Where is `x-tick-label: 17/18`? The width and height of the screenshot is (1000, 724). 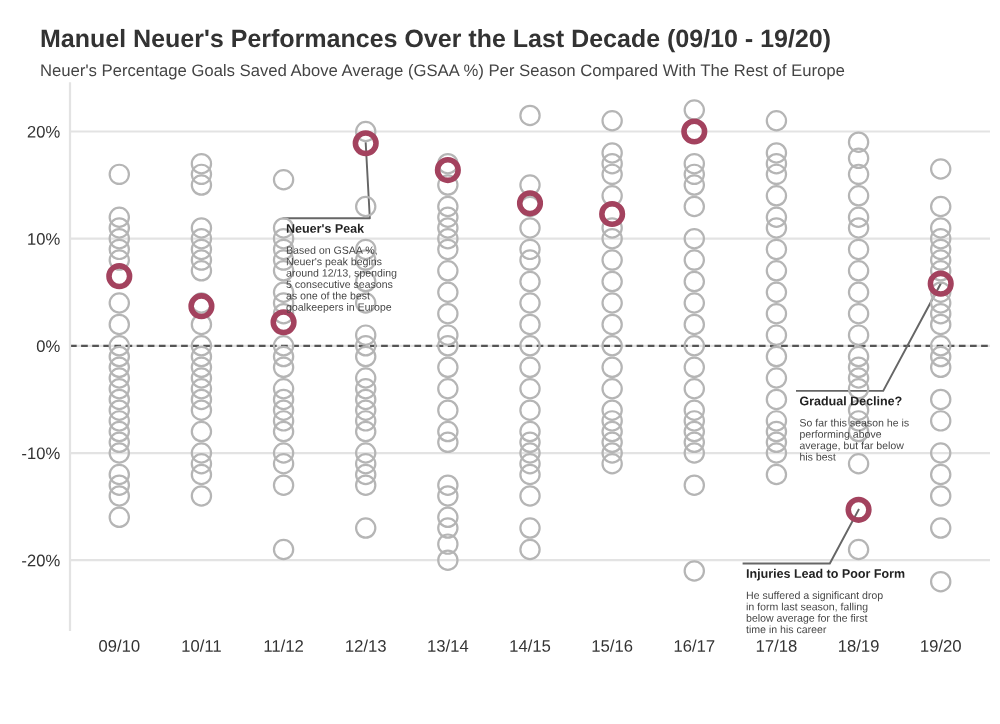 x-tick-label: 17/18 is located at coordinates (776, 645).